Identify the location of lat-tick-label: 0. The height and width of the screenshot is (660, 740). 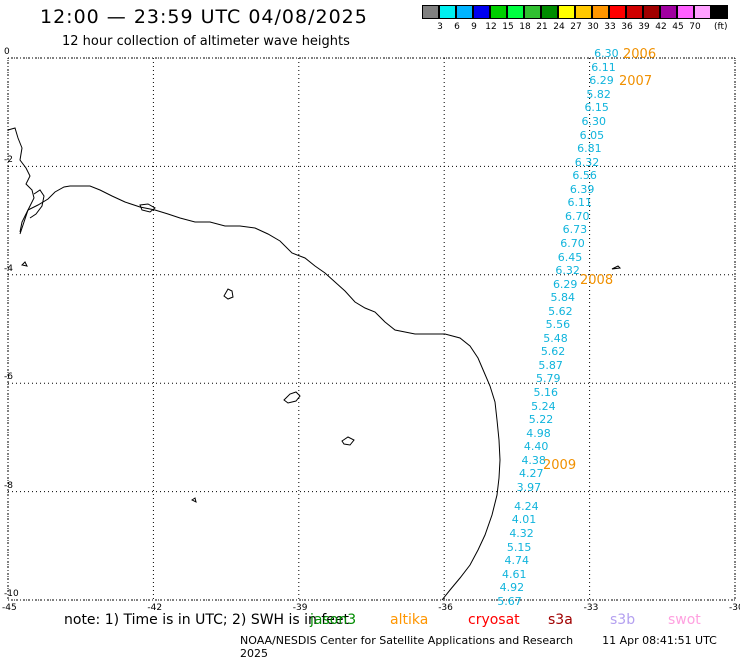
(7, 52).